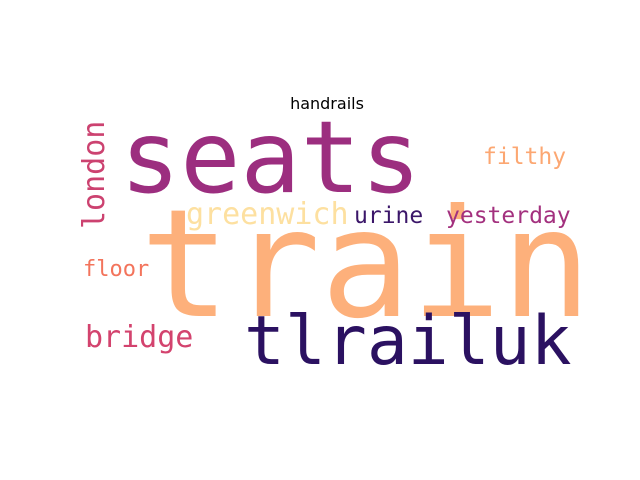 Image resolution: width=640 pixels, height=480 pixels. I want to click on word-greenwich: greenwich, so click(267, 214).